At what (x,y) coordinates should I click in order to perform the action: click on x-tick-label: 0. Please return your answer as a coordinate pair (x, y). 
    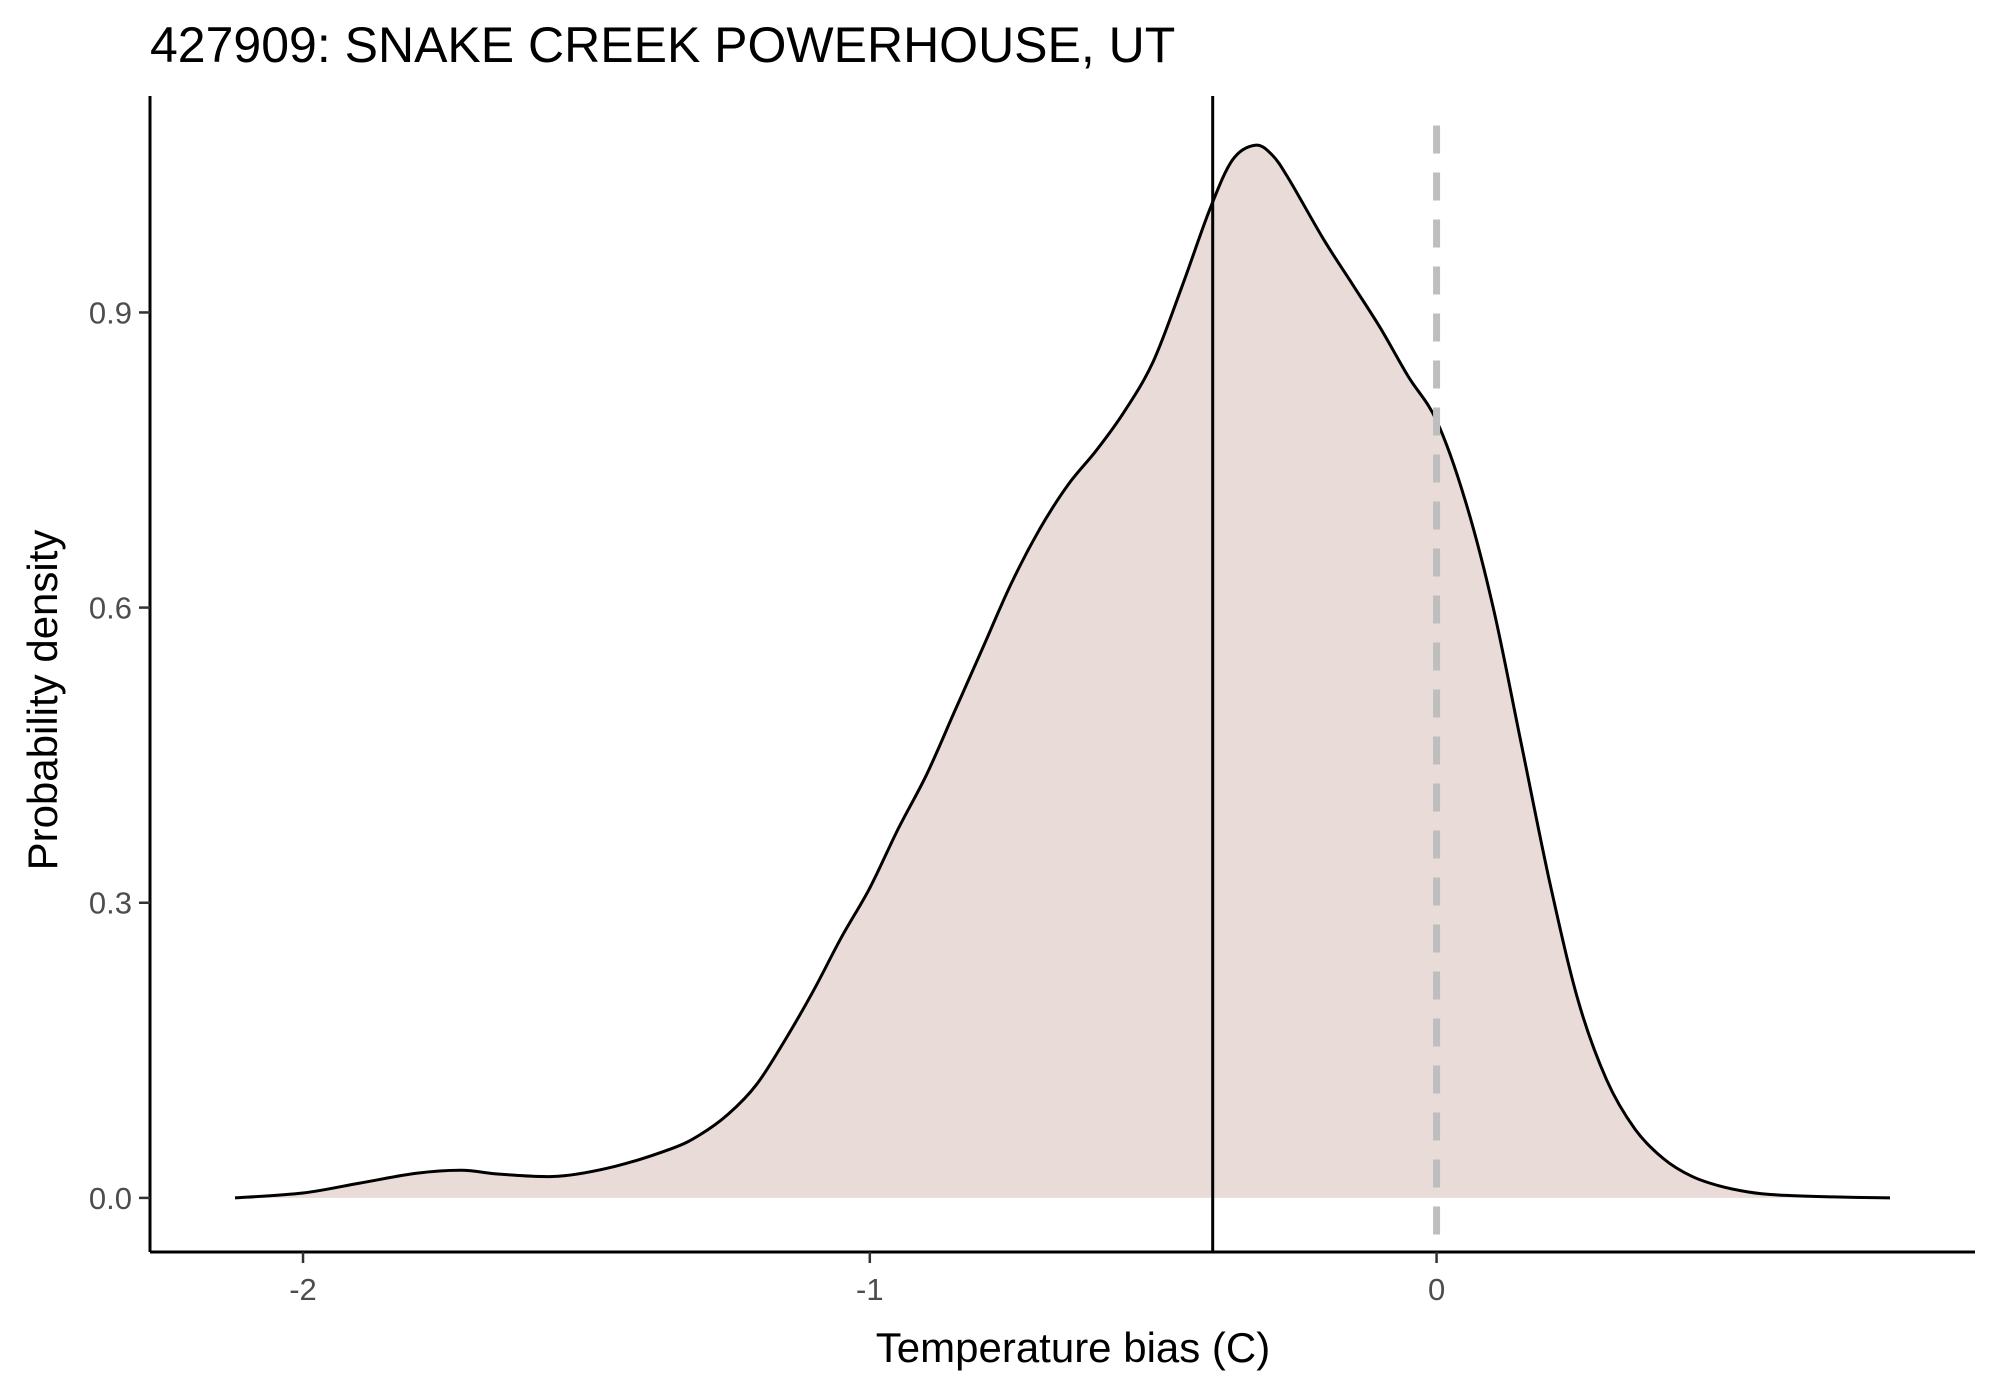
    Looking at the image, I should click on (1436, 1289).